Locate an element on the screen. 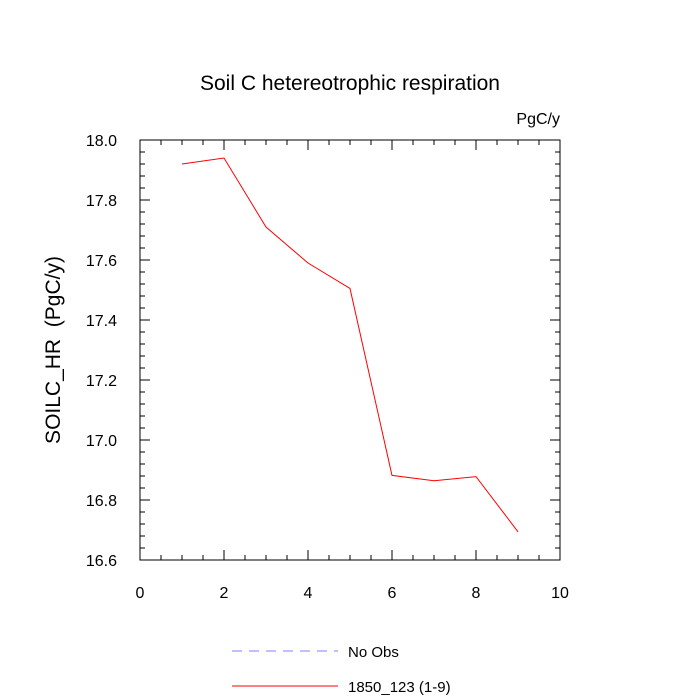  y-tick-label: 17.6 is located at coordinates (101, 261).